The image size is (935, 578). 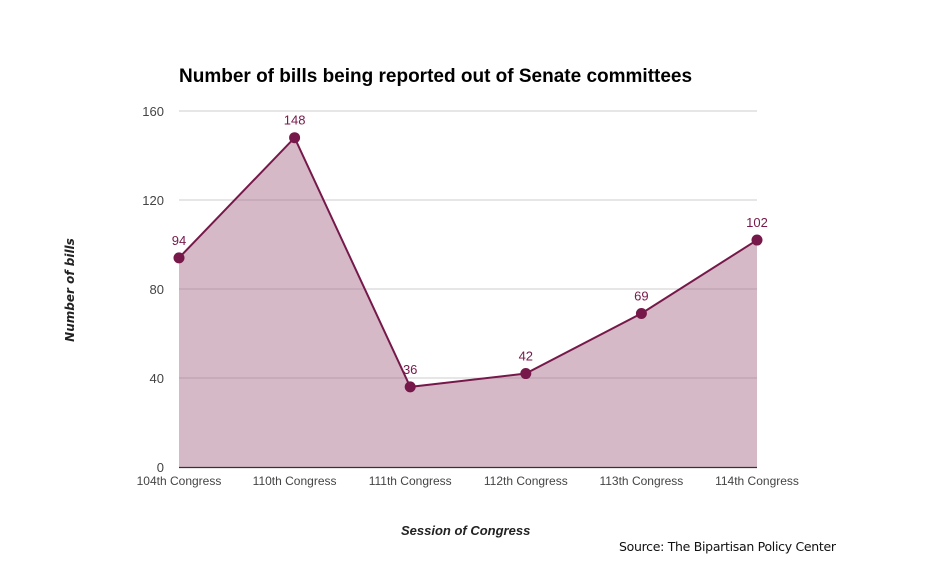 I want to click on y-tick-label: 160, so click(x=153, y=111).